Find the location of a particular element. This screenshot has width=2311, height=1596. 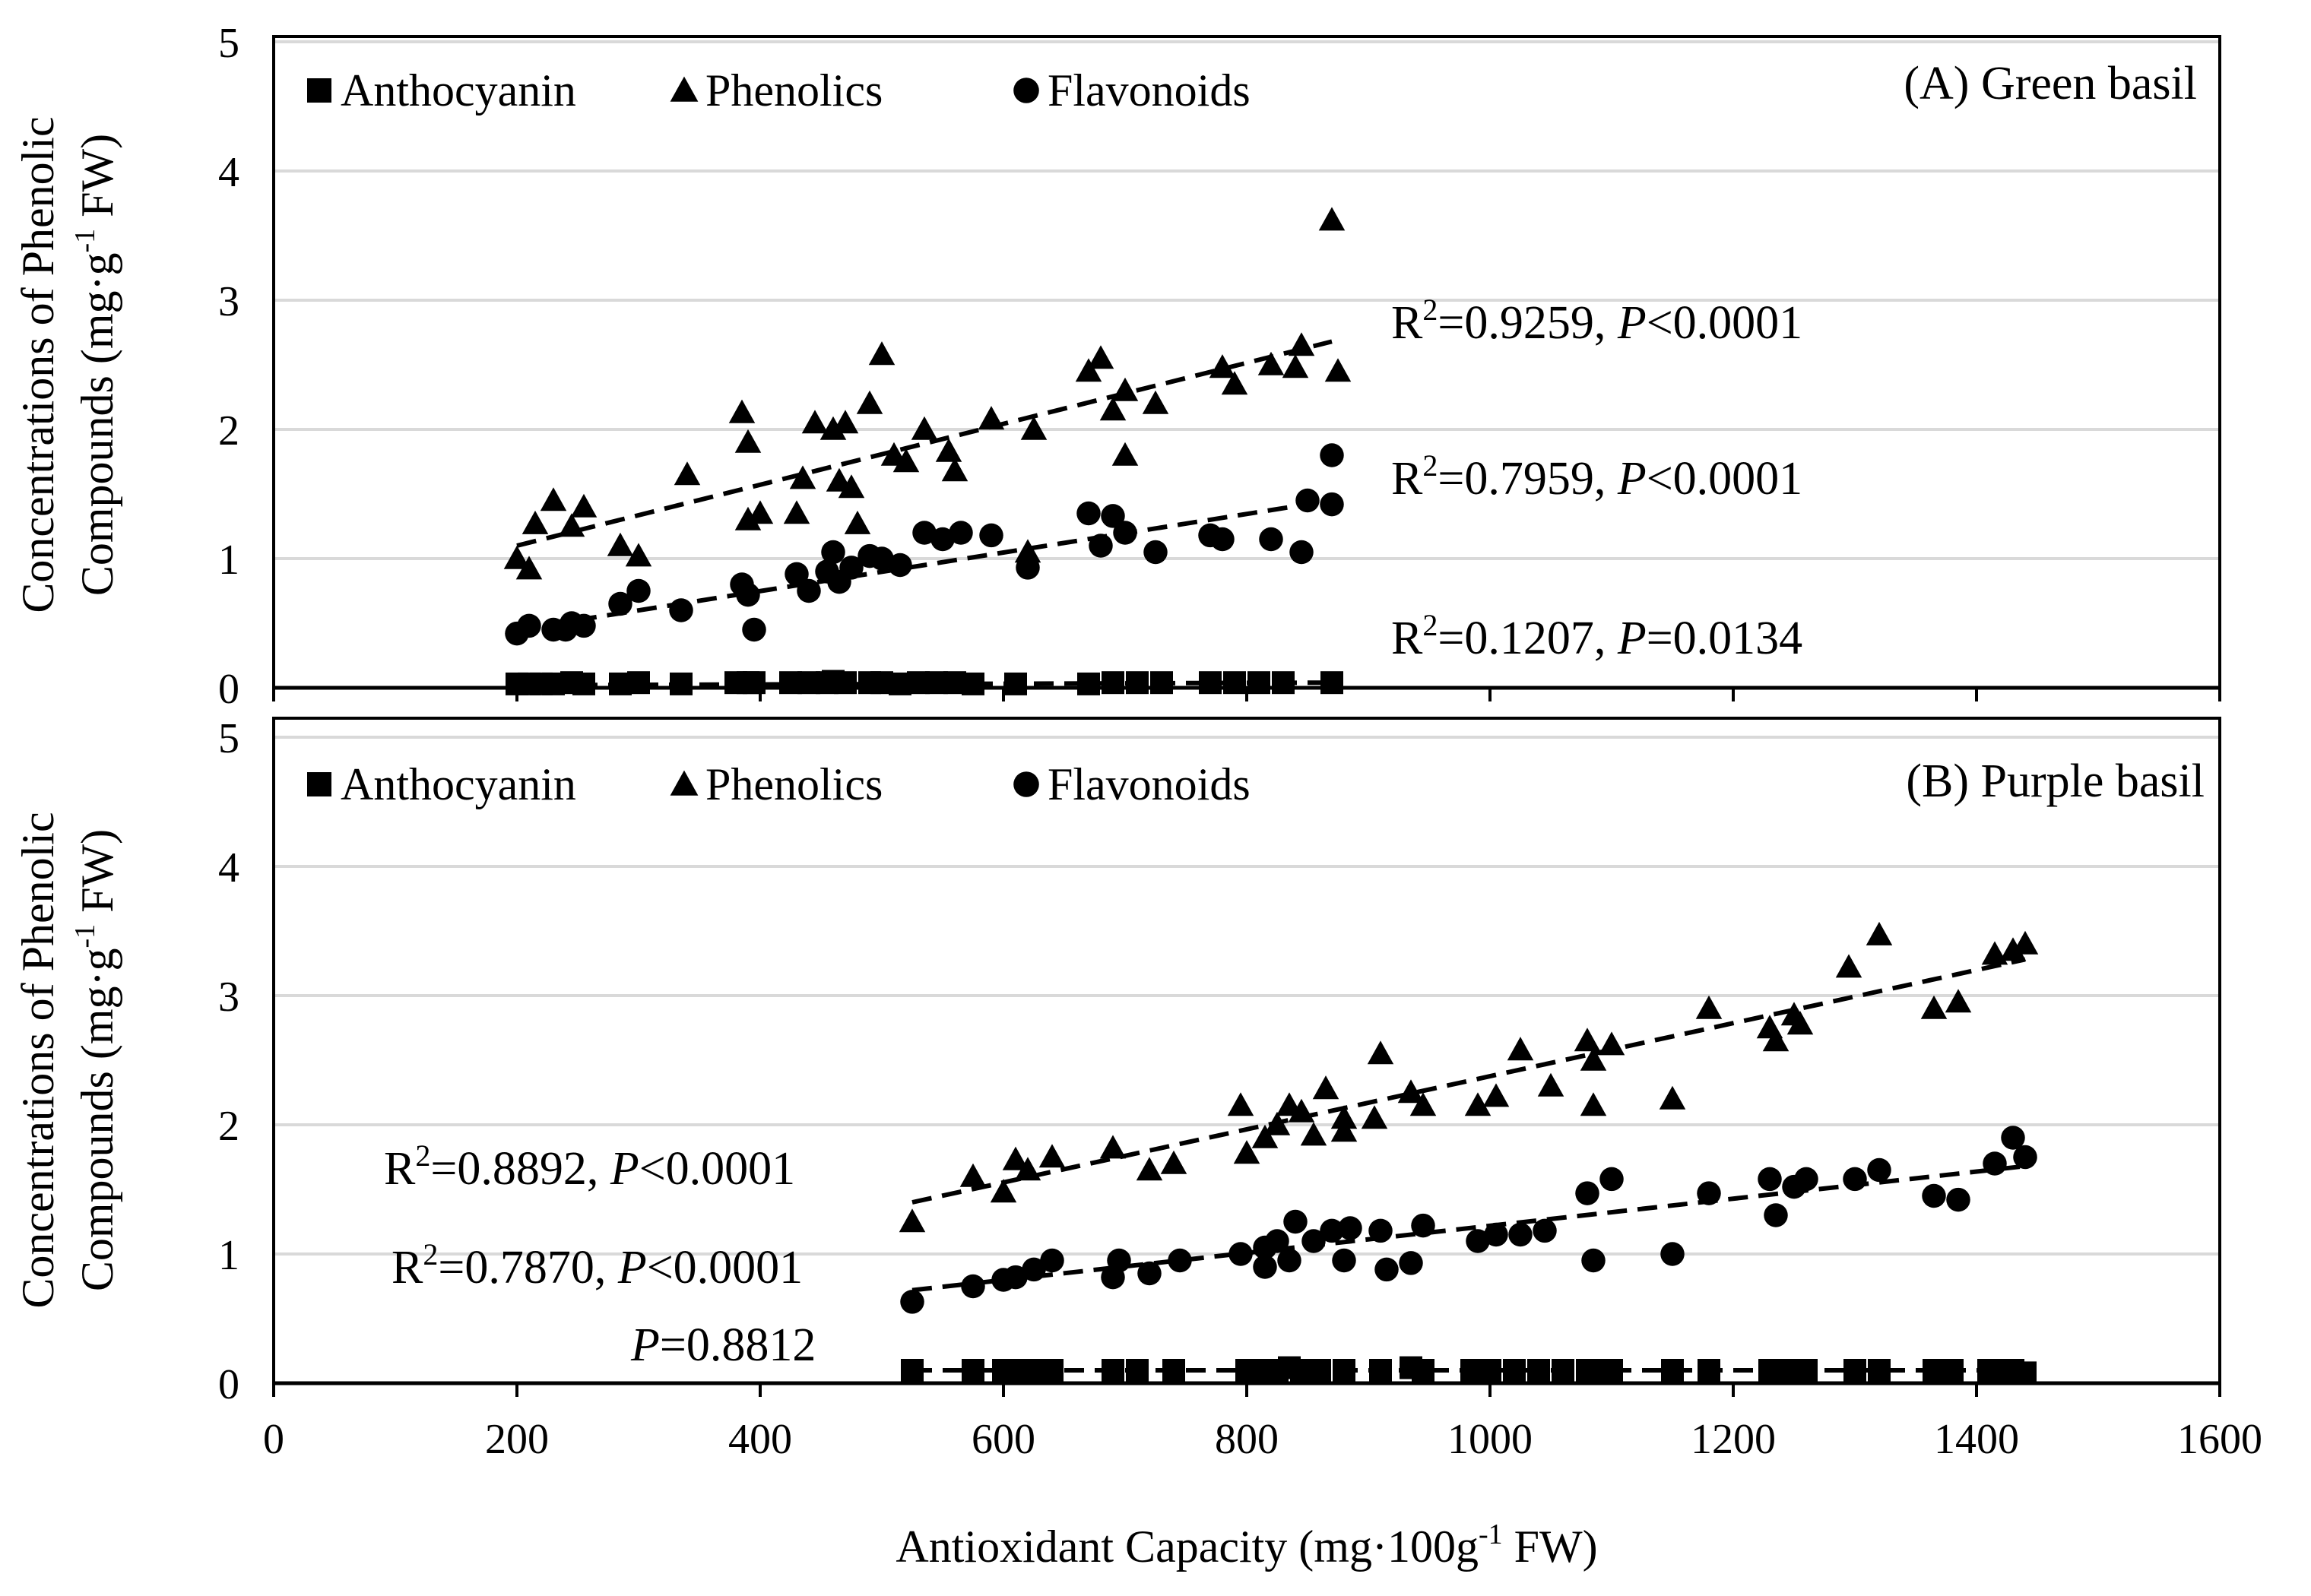

legend-label-flavonoids: Flavonoids is located at coordinates (1149, 784).